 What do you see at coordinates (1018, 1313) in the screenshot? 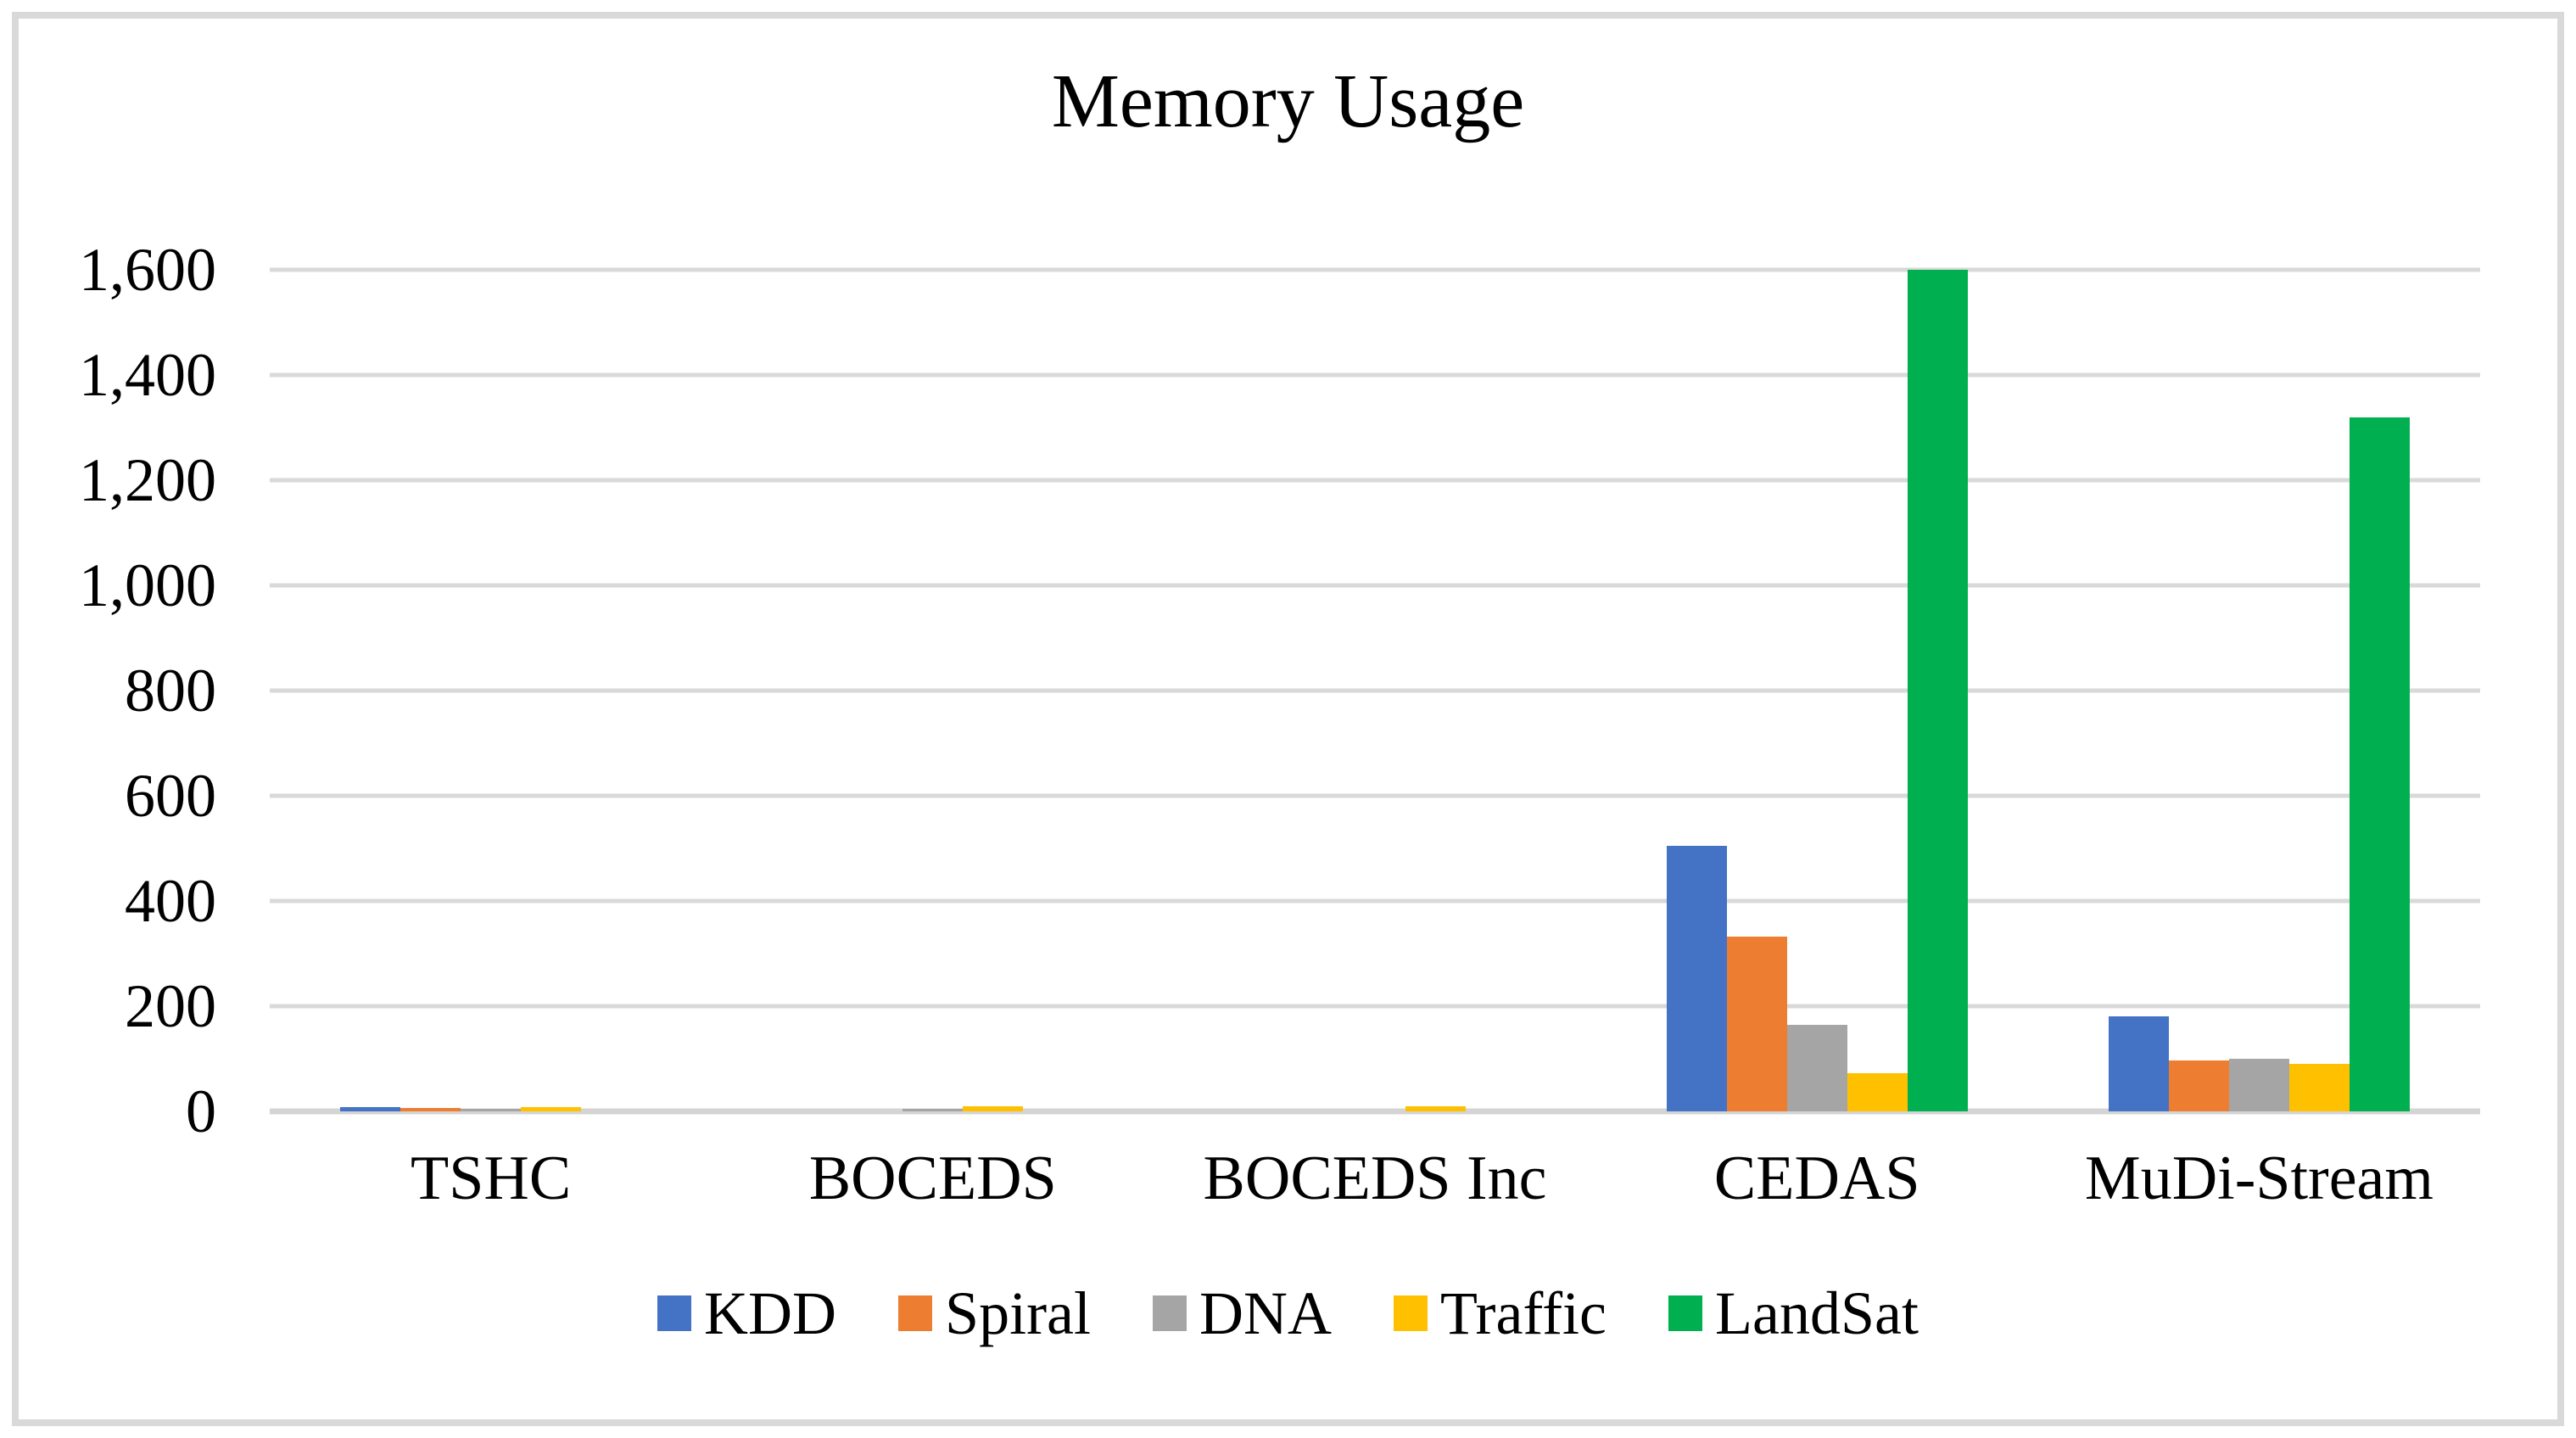
I see `legend-label-Spiral: Spiral` at bounding box center [1018, 1313].